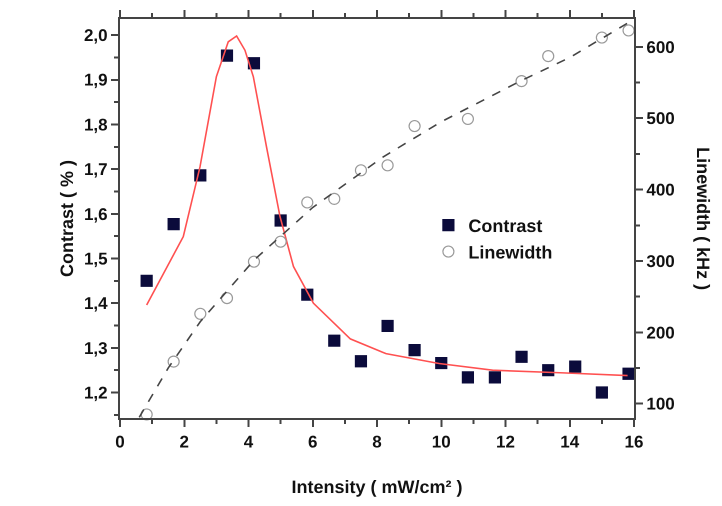 The width and height of the screenshot is (722, 506). What do you see at coordinates (660, 190) in the screenshot?
I see `y2-tick-label: 400` at bounding box center [660, 190].